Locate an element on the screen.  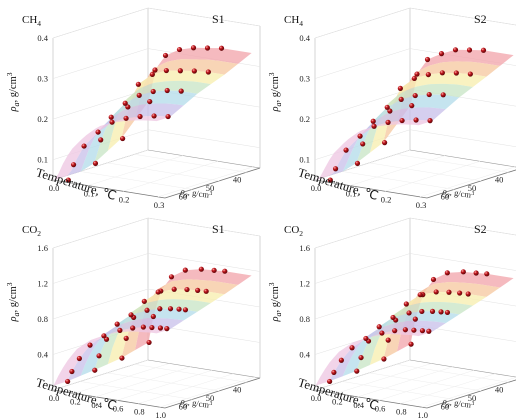
z-tick-label: 1.2 is located at coordinates (304, 284).